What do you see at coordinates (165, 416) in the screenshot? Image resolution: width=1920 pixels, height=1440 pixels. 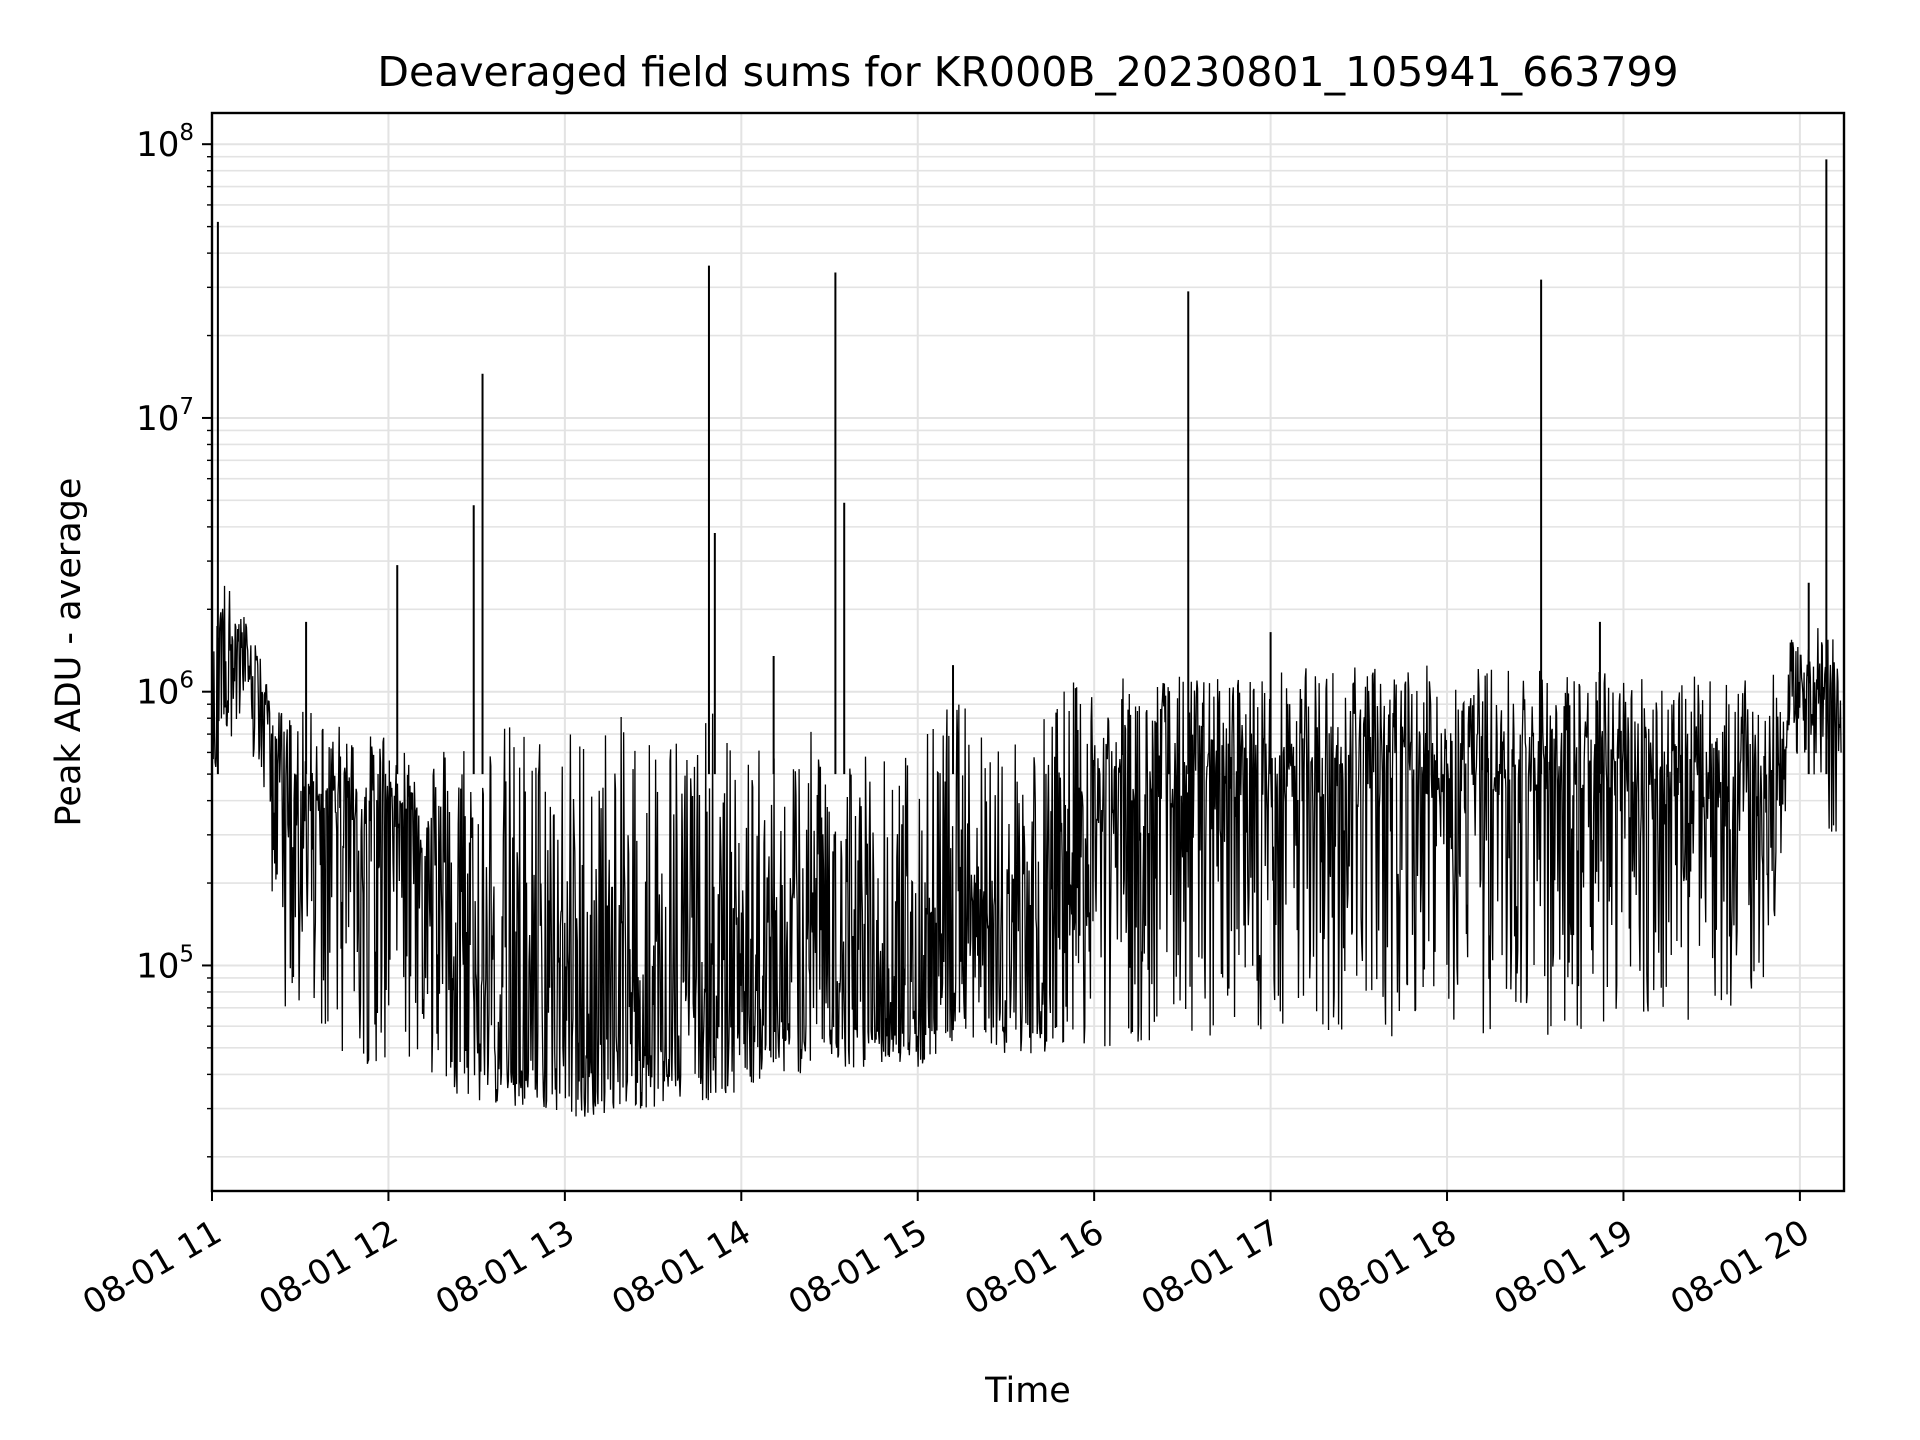 I see `y-tick-label: 10⁷` at bounding box center [165, 416].